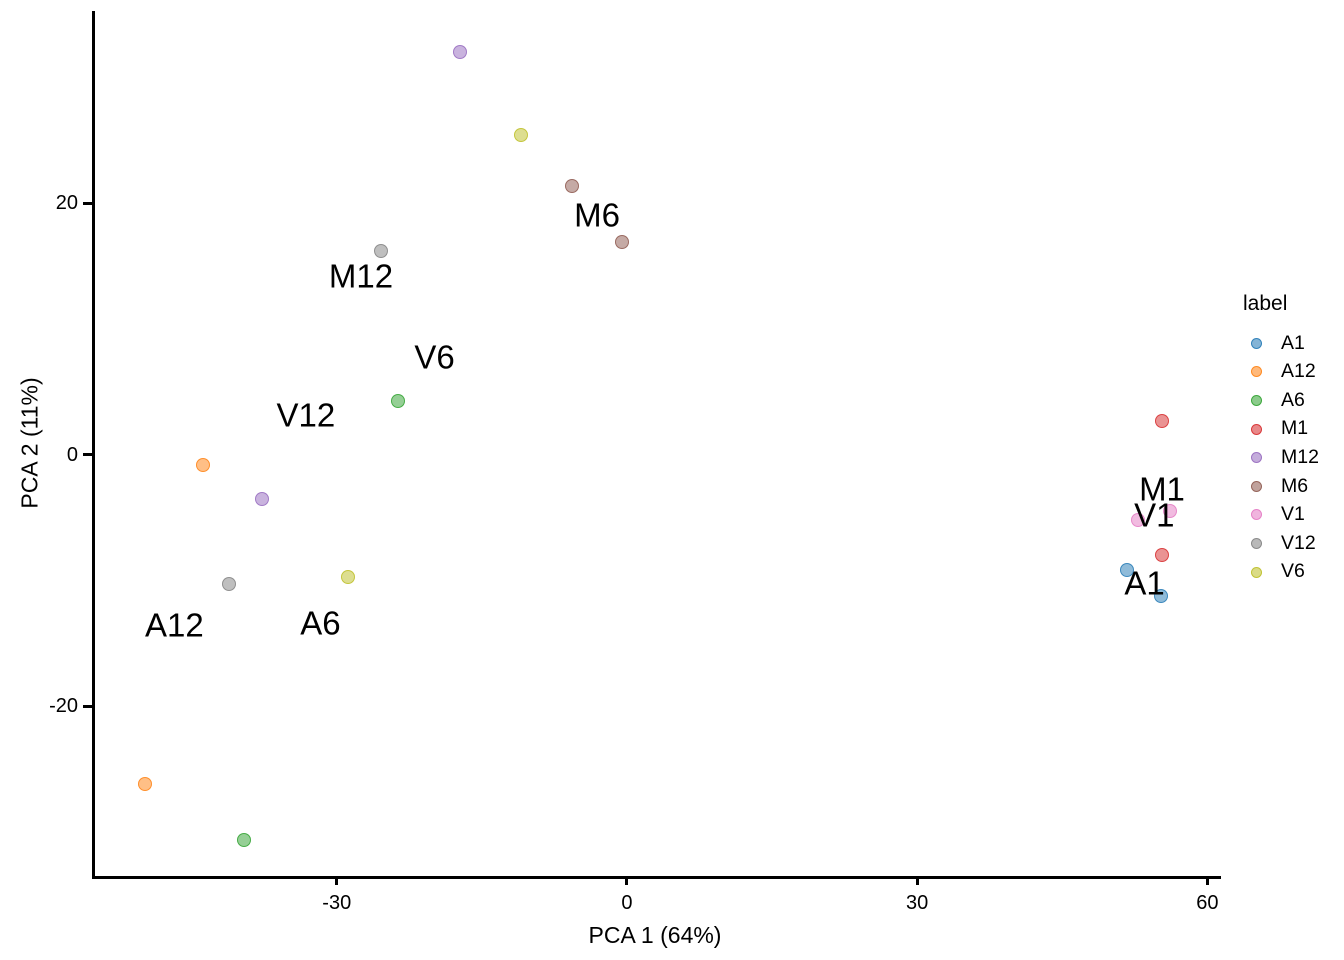 The height and width of the screenshot is (960, 1344). I want to click on group-label-A1: A1, so click(1144, 583).